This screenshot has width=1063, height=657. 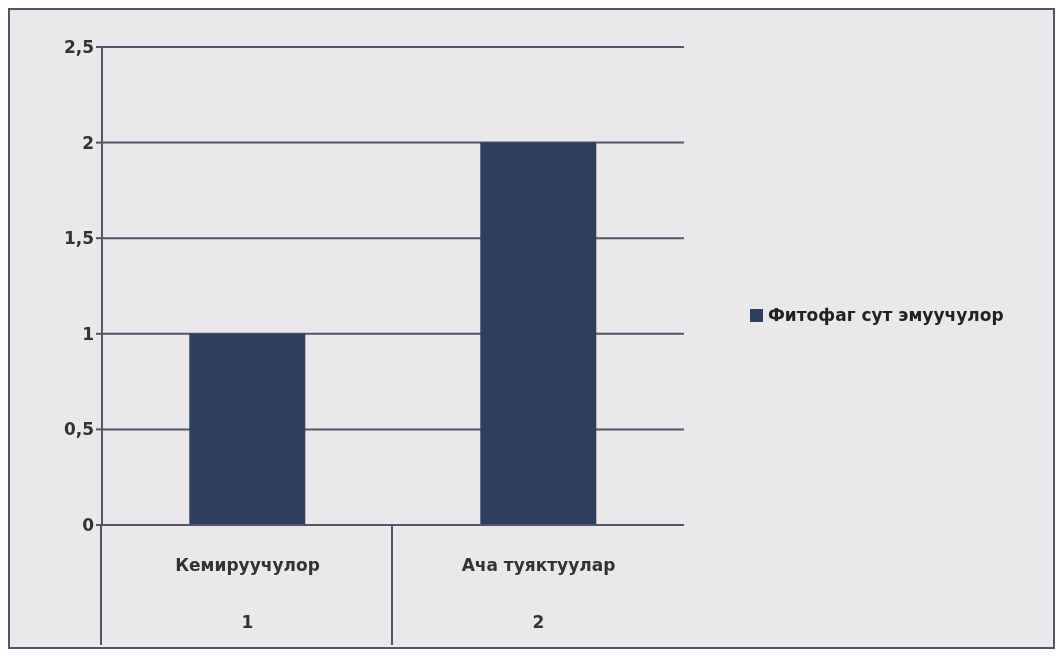 What do you see at coordinates (88, 333) in the screenshot?
I see `y-tick-label: 1` at bounding box center [88, 333].